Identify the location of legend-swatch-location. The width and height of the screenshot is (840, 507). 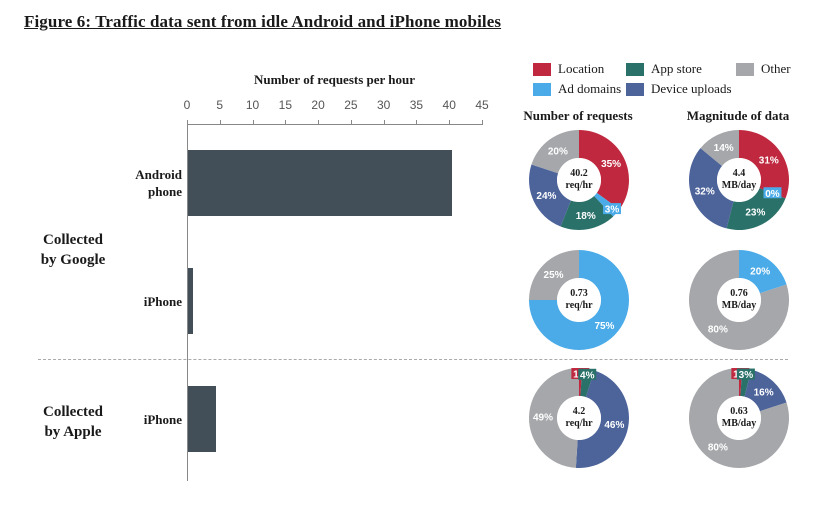
(542, 69).